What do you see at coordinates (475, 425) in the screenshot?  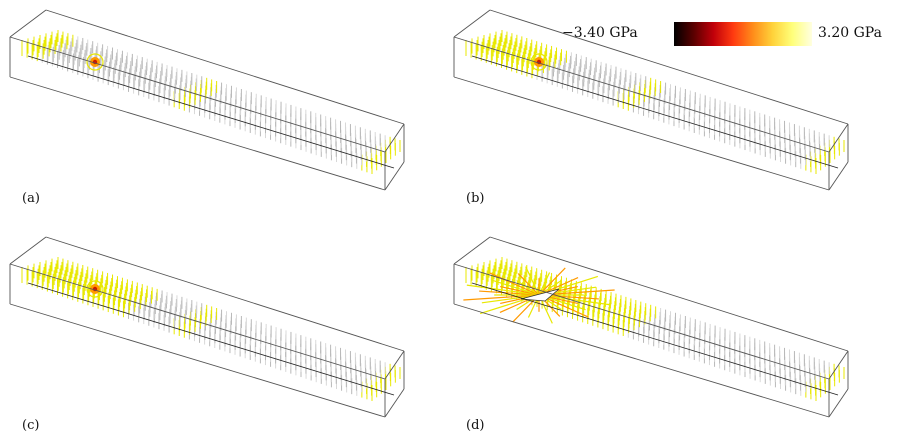 I see `panel-d-label: (d)` at bounding box center [475, 425].